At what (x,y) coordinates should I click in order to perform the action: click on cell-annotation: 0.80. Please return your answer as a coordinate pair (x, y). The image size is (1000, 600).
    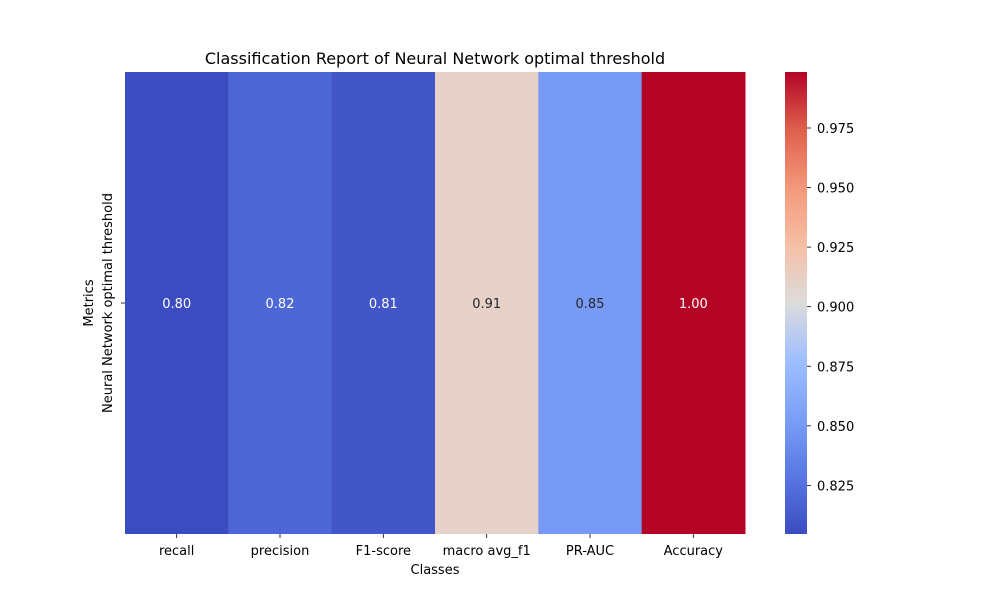
    Looking at the image, I should click on (176, 304).